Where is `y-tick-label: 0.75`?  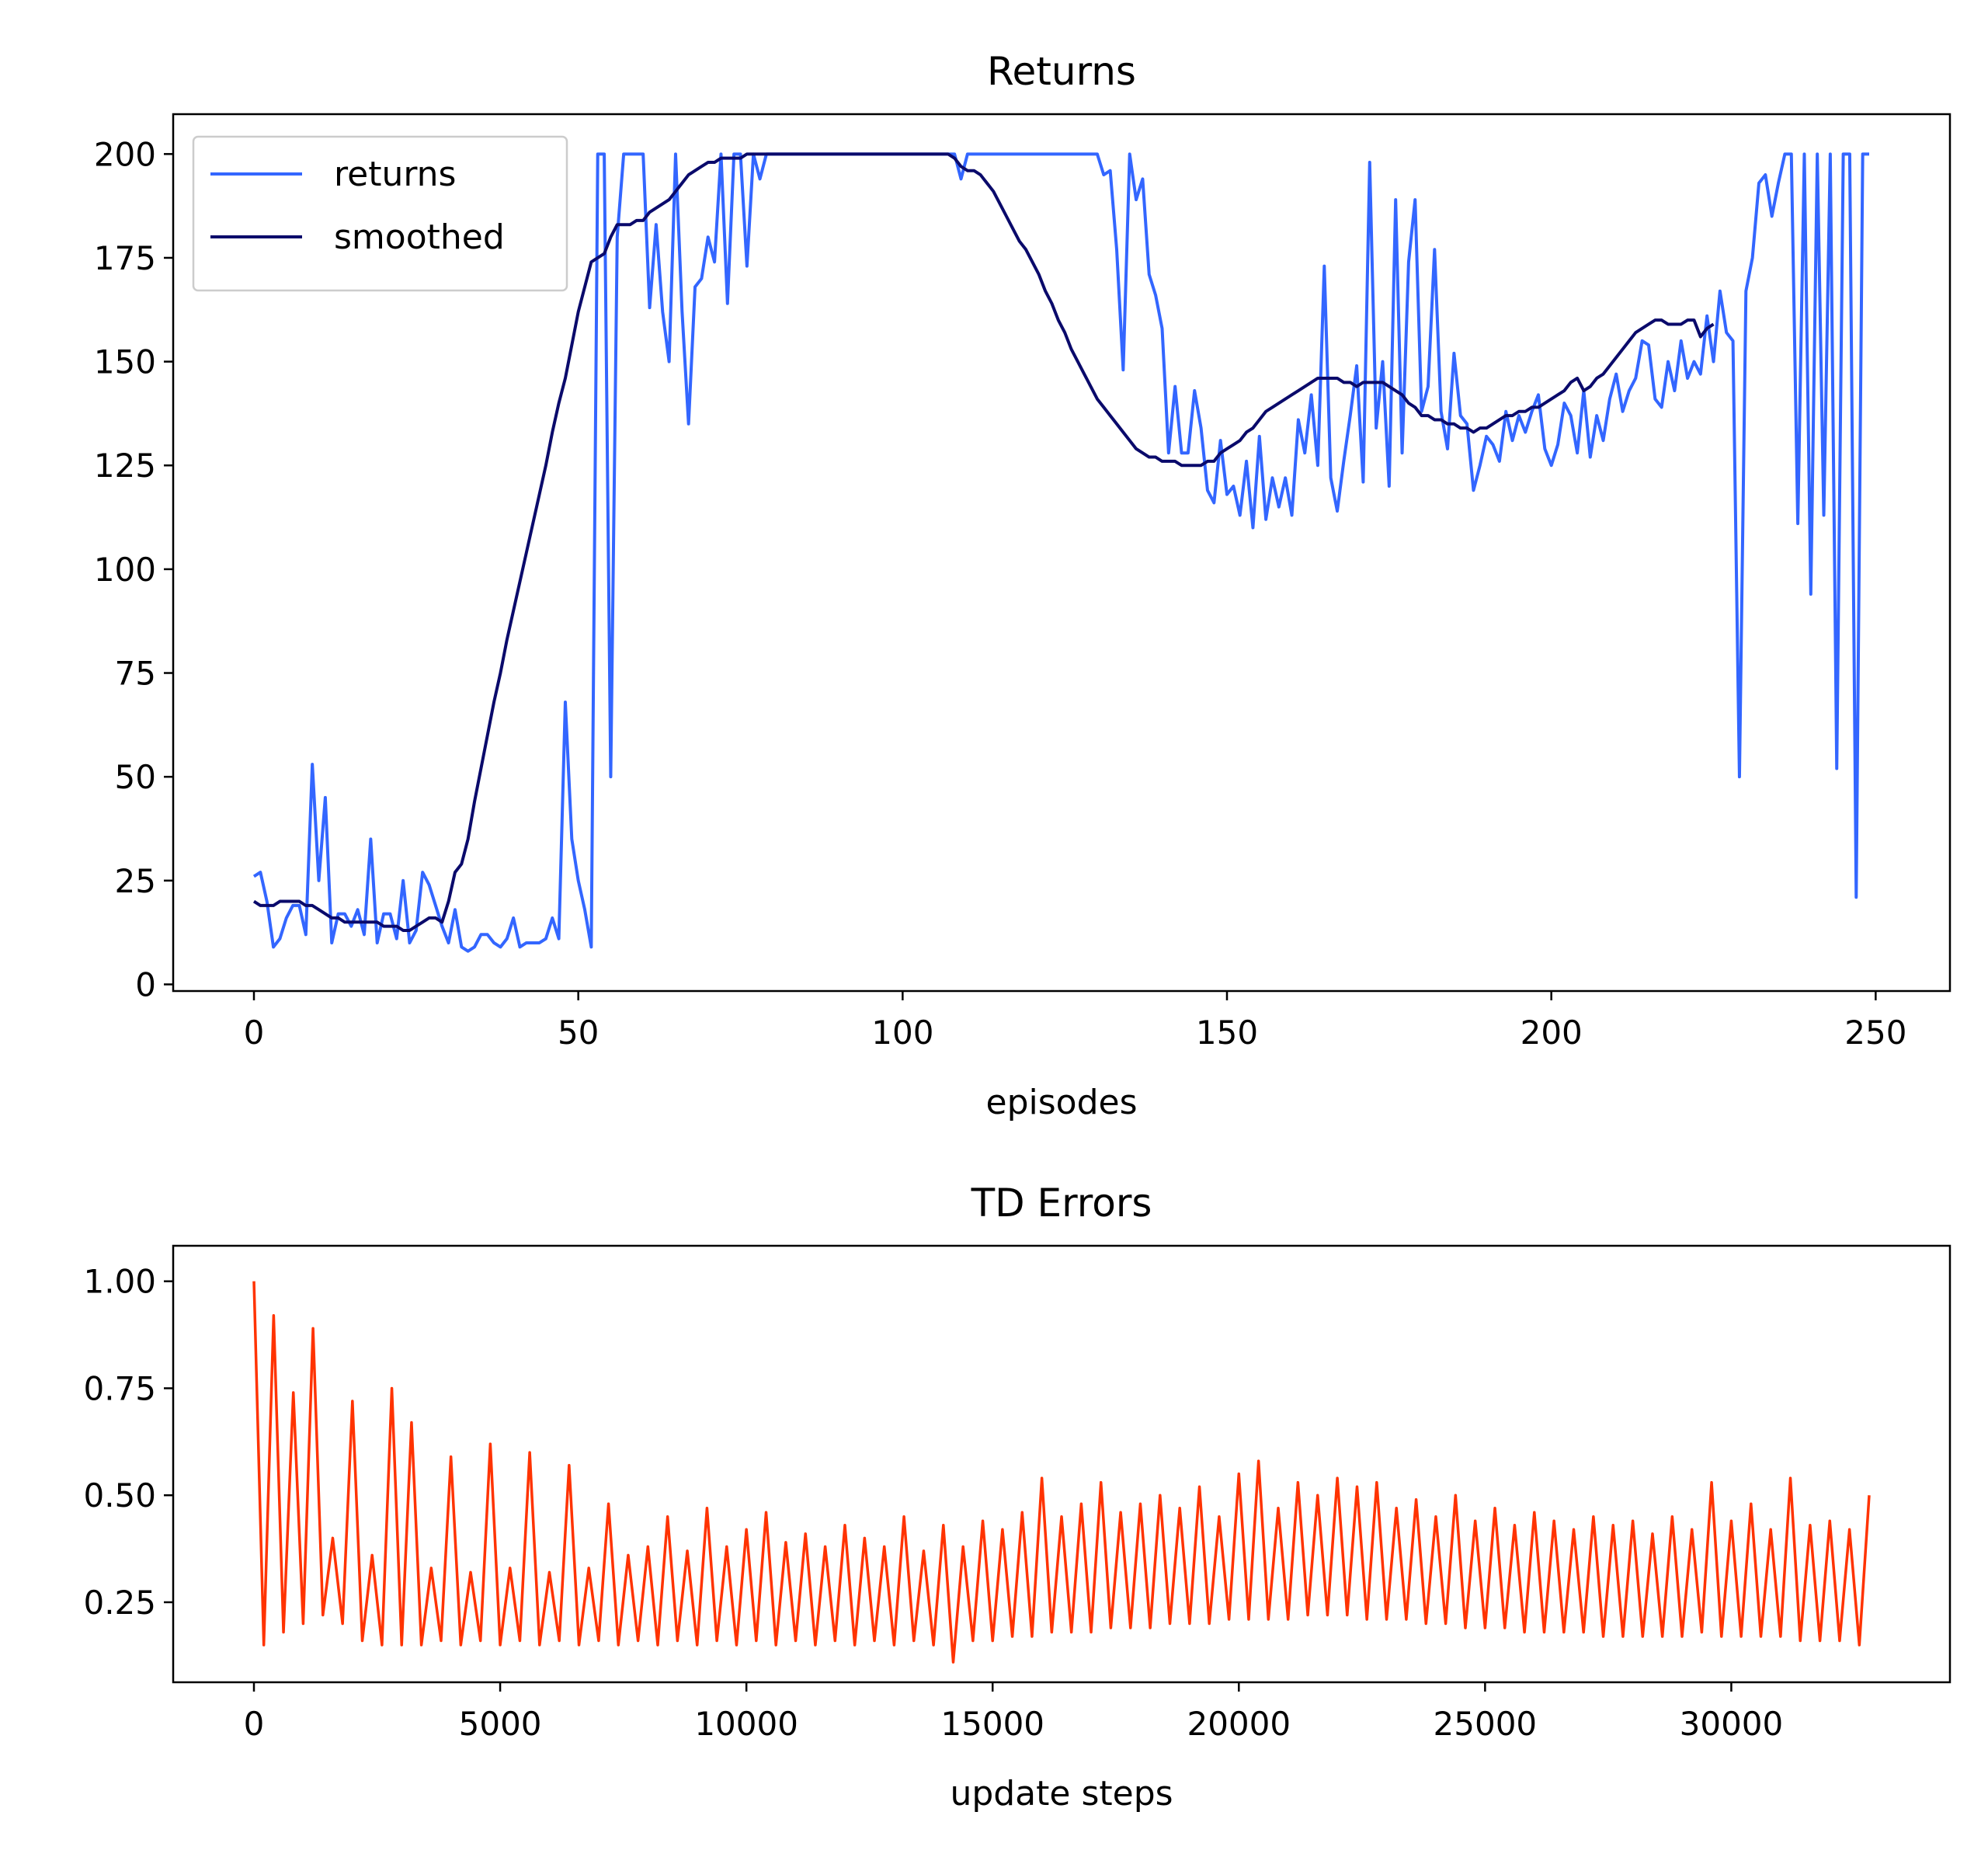 y-tick-label: 0.75 is located at coordinates (120, 1388).